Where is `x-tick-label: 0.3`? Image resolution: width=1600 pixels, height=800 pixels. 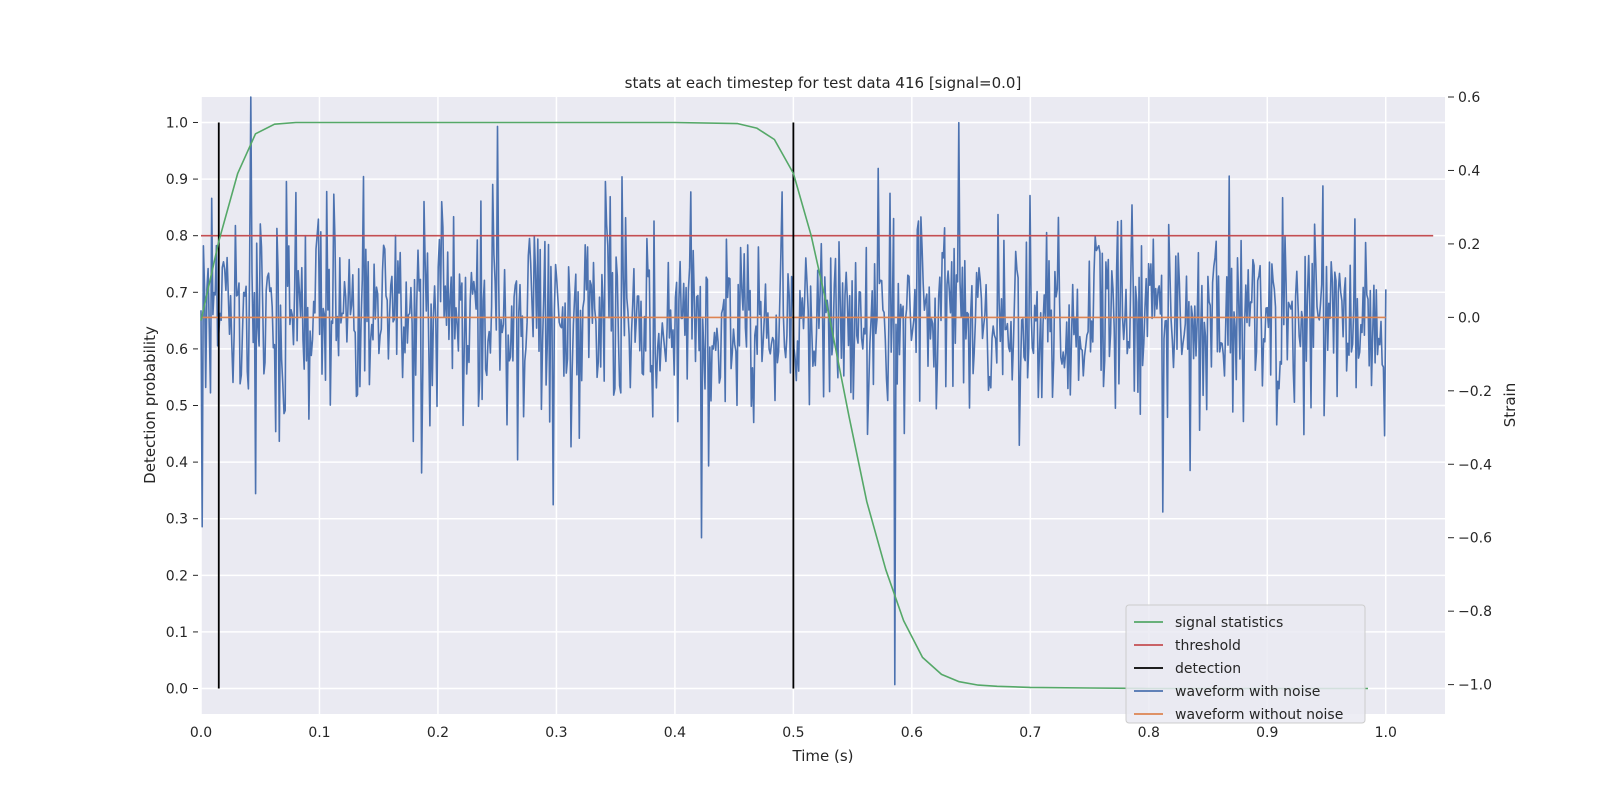
x-tick-label: 0.3 is located at coordinates (556, 733).